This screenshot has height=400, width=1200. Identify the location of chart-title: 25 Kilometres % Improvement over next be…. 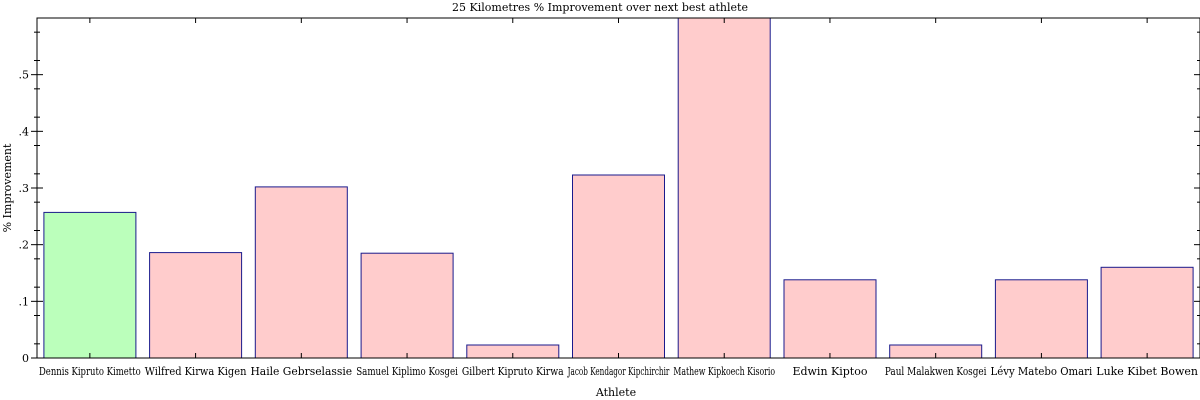
(600, 7).